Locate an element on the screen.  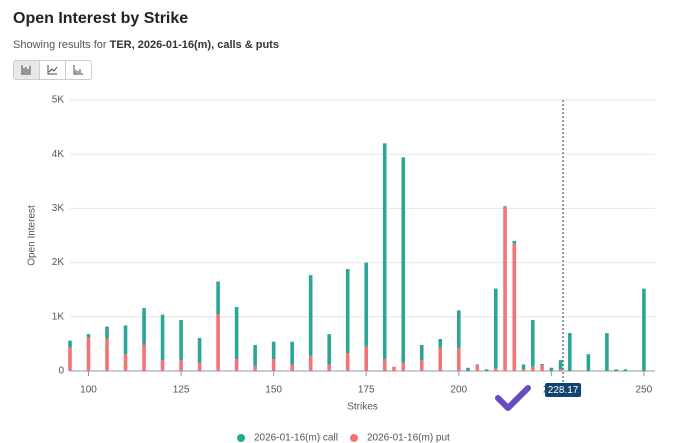
y-tick-label: 2K is located at coordinates (58, 262).